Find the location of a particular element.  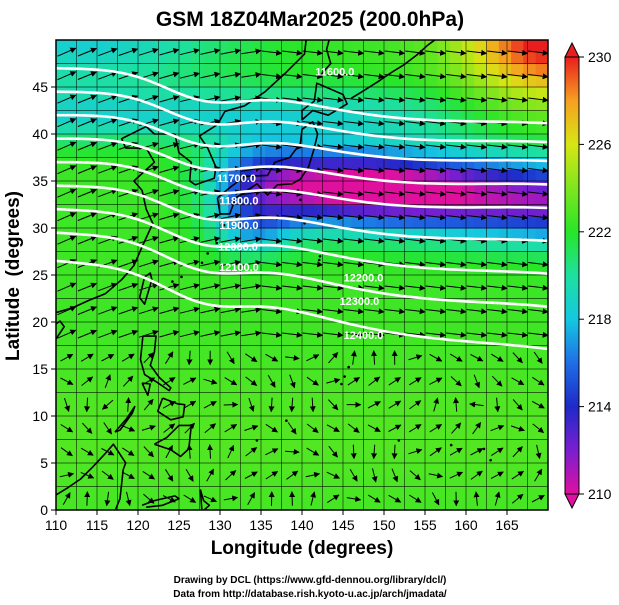

y-tick-label: 5 is located at coordinates (44, 463).